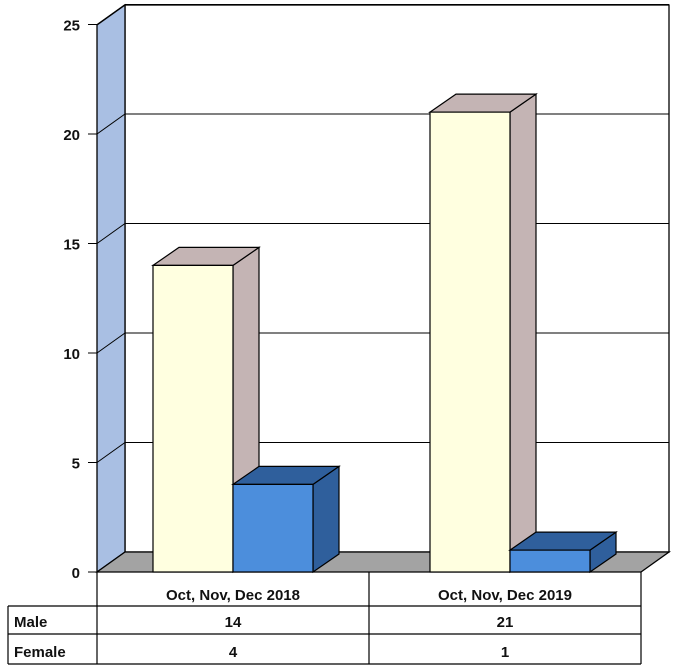  Describe the element at coordinates (40, 652) in the screenshot. I see `table-row-label: Female` at that location.